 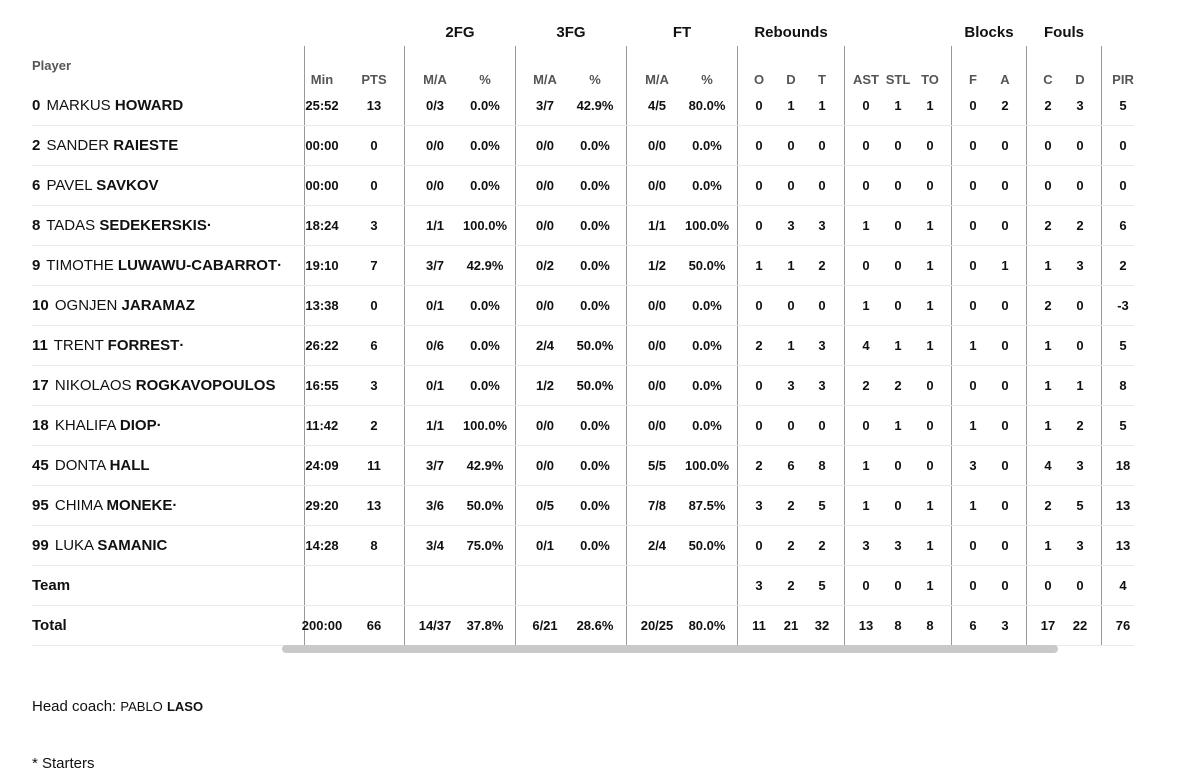 What do you see at coordinates (759, 79) in the screenshot?
I see `column-header-reb-o: O` at bounding box center [759, 79].